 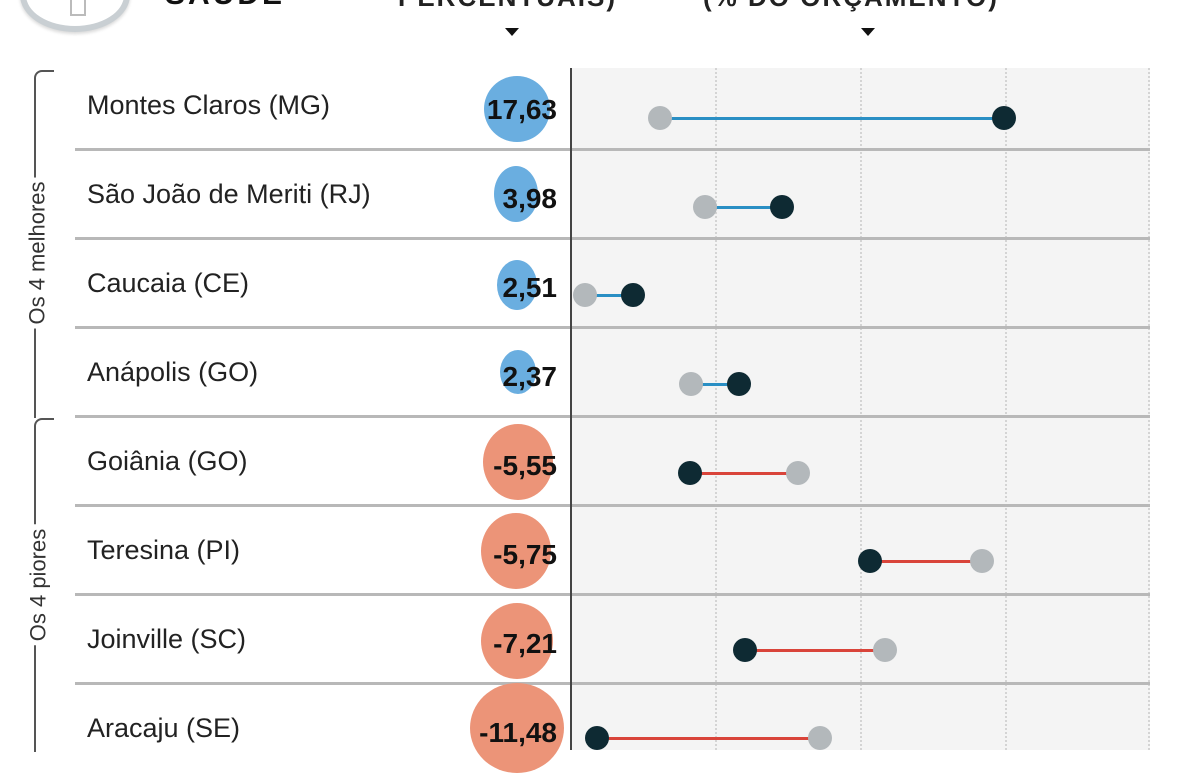 What do you see at coordinates (512, 32) in the screenshot?
I see `column-change-pointer-icon` at bounding box center [512, 32].